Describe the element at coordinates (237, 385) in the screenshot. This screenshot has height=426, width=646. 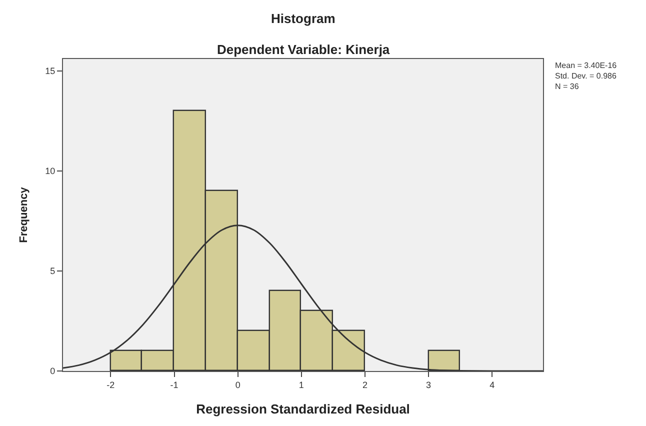
I see `x-tick-label: 0` at that location.